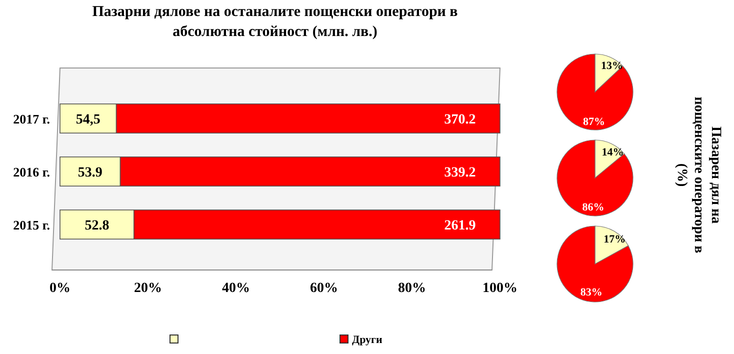 This screenshot has height=354, width=734. Describe the element at coordinates (31, 118) in the screenshot. I see `y-tick-label: 2017 г.` at that location.